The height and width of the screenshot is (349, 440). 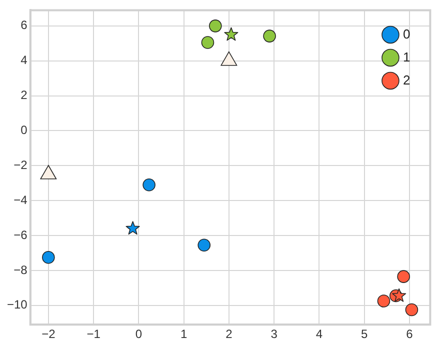 What do you see at coordinates (138, 334) in the screenshot?
I see `x-tick-label: 0` at bounding box center [138, 334].